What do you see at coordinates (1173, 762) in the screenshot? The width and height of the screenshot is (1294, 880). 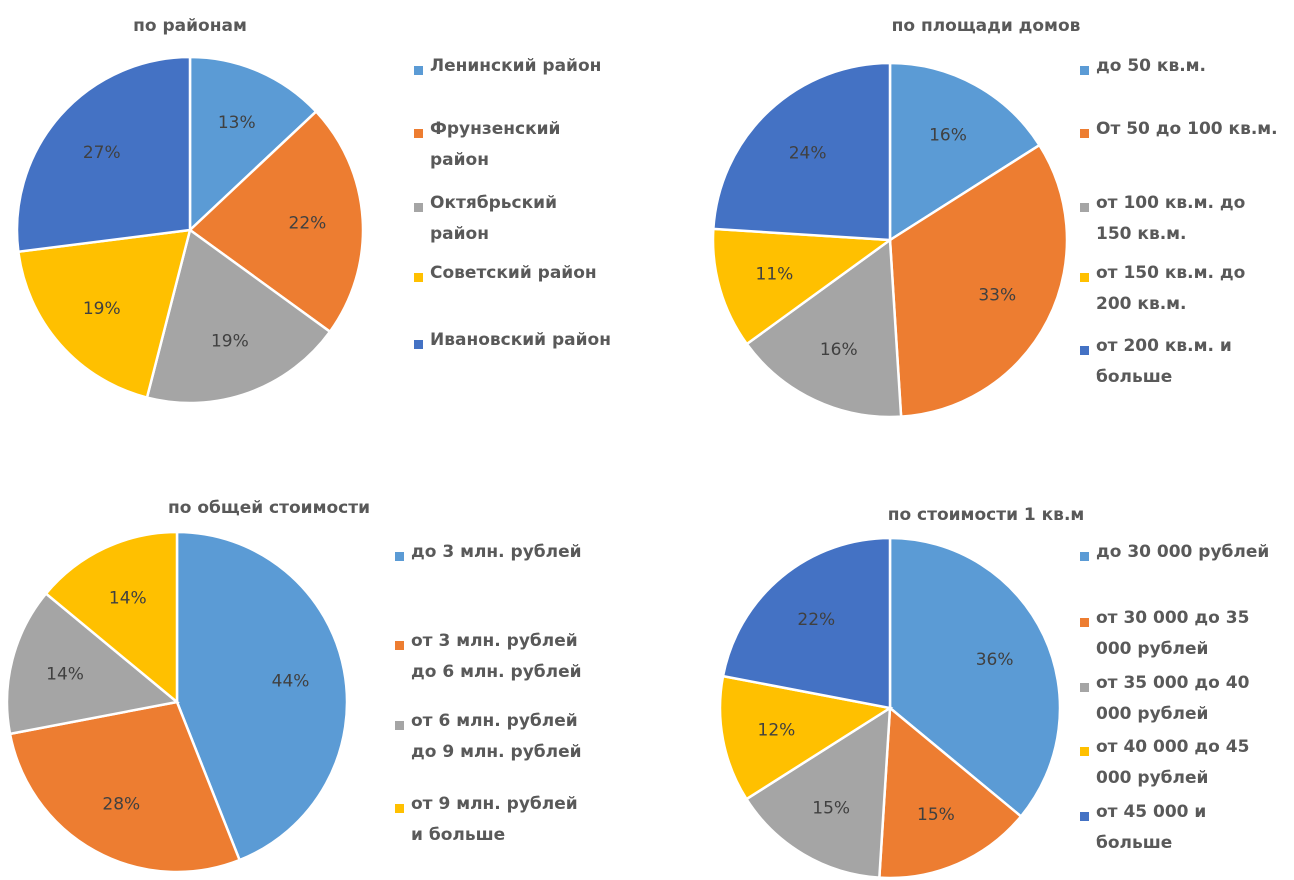 I see `legend-label: от 40 000 до 45 000 рублей` at bounding box center [1173, 762].